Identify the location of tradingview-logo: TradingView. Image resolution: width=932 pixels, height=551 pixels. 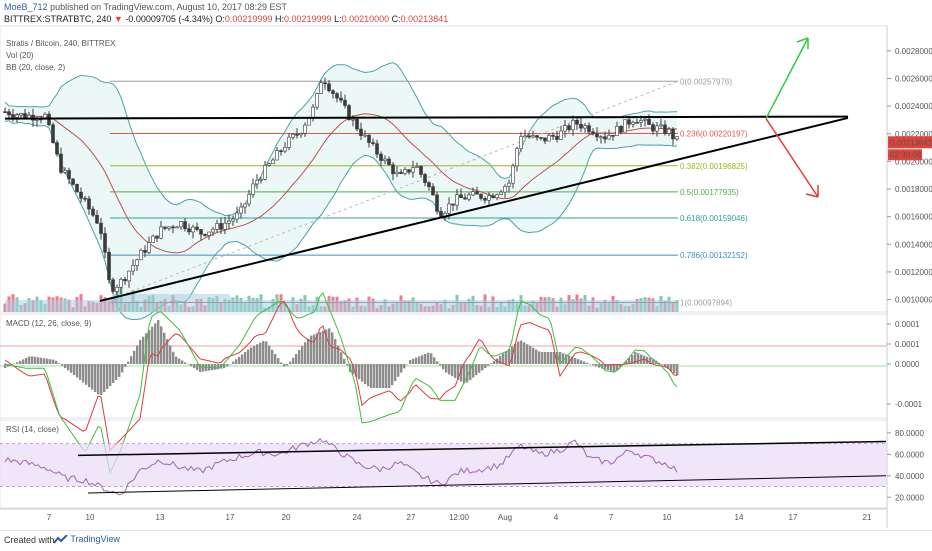
(86, 539).